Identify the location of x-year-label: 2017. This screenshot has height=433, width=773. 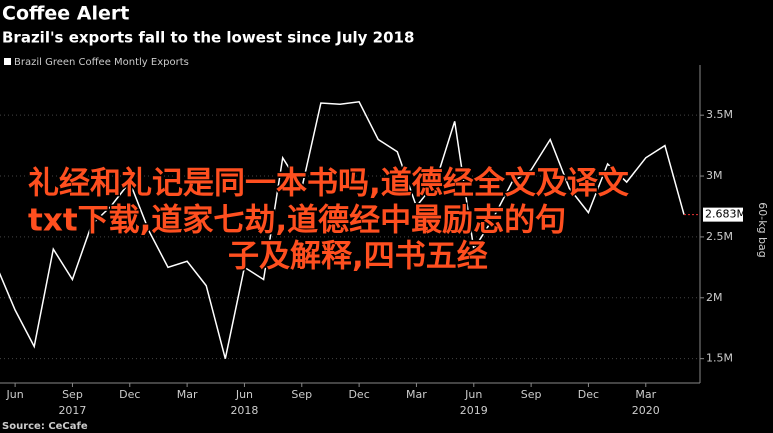
(72, 410).